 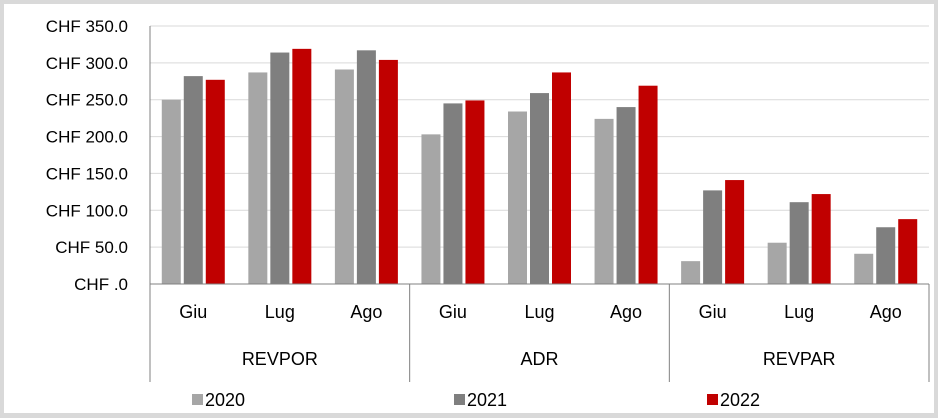 I want to click on x-category-labels: Giu Lug Ago Giu Lug Ago Giu Lug Ago, so click(x=540, y=312).